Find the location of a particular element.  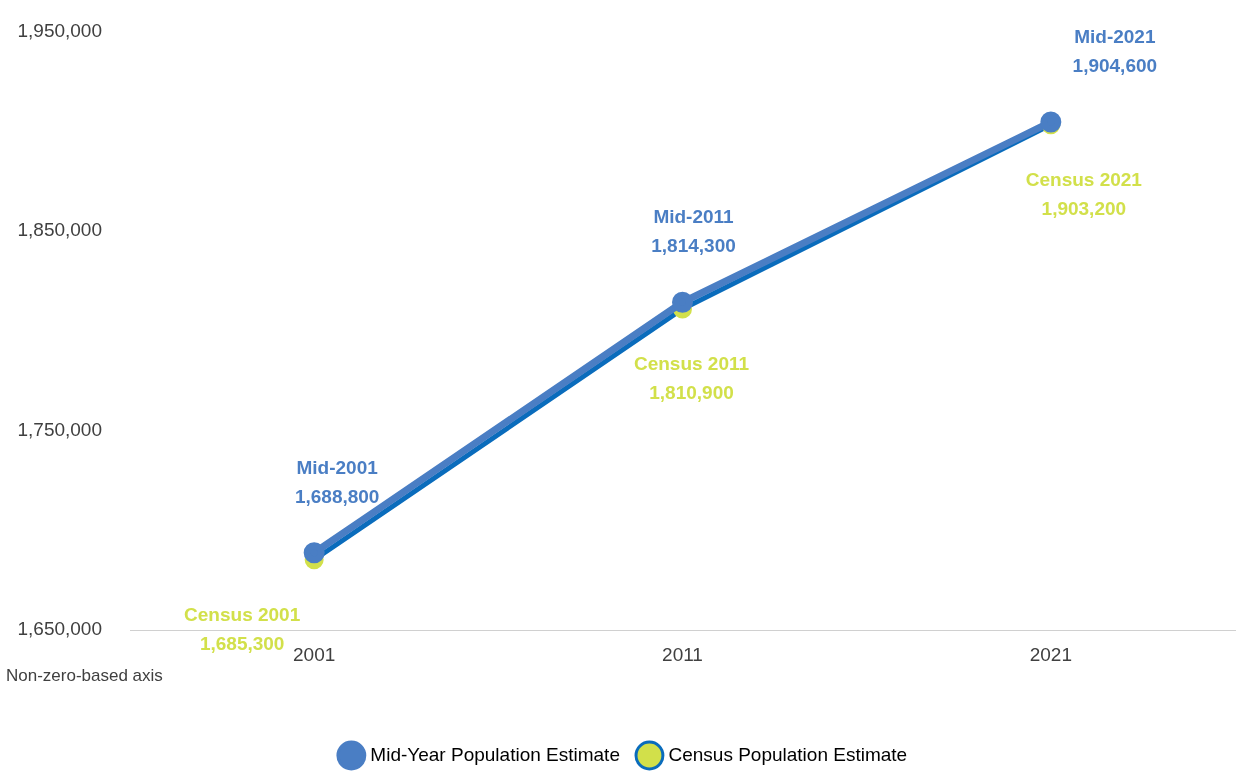

data-label: Census 2011 1,810,900 is located at coordinates (691, 378).